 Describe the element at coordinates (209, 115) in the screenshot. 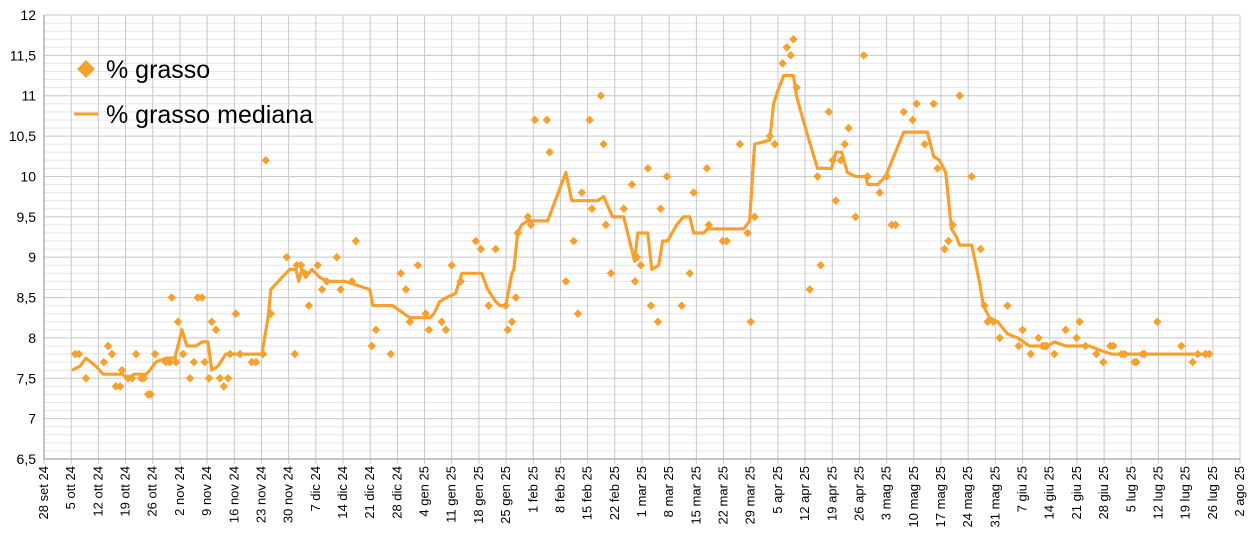

I see `legend-label-median: % grasso mediana` at that location.